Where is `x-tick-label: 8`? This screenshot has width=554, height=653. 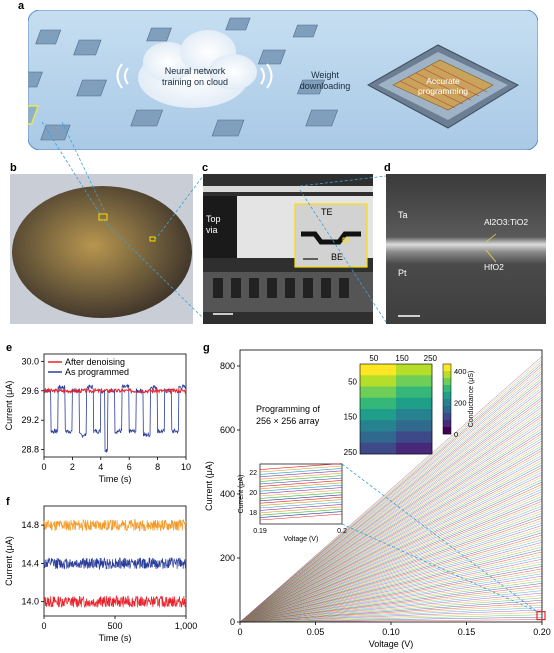 x-tick-label: 8 is located at coordinates (157, 467).